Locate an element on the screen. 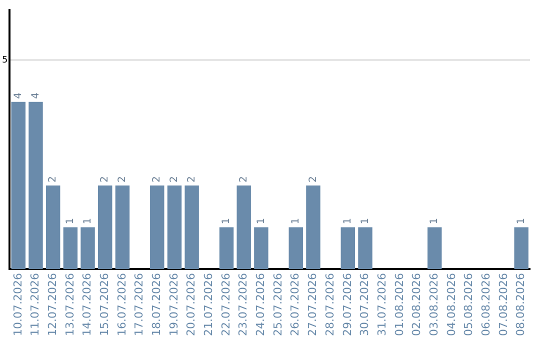  x-tick-label: 06.08.2026 is located at coordinates (486, 304).